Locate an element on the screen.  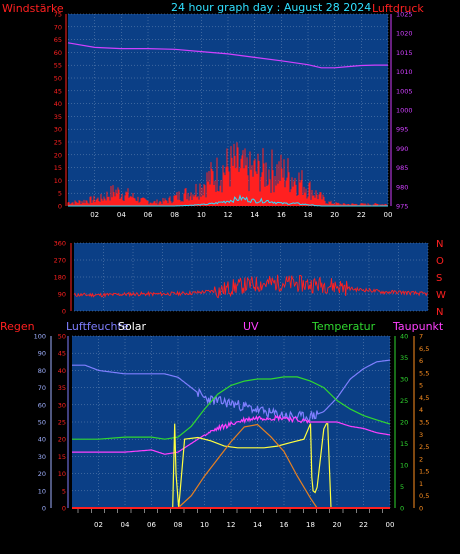
y-tick-label-uv: 0,5 is located at coordinates (424, 496).